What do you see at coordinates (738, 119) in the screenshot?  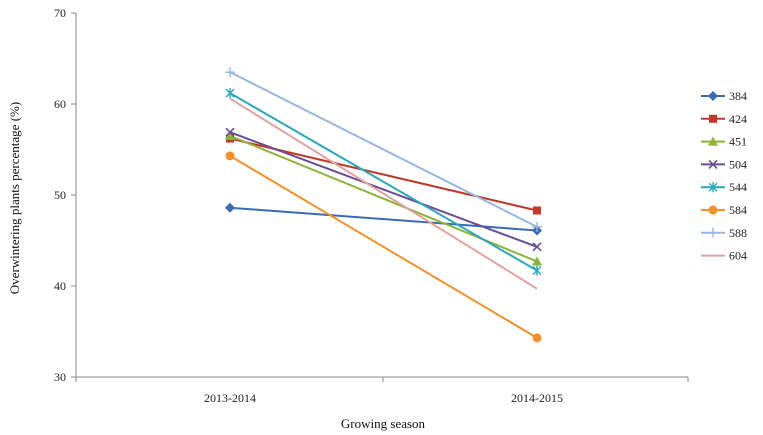 I see `legend-label-424: 424` at bounding box center [738, 119].